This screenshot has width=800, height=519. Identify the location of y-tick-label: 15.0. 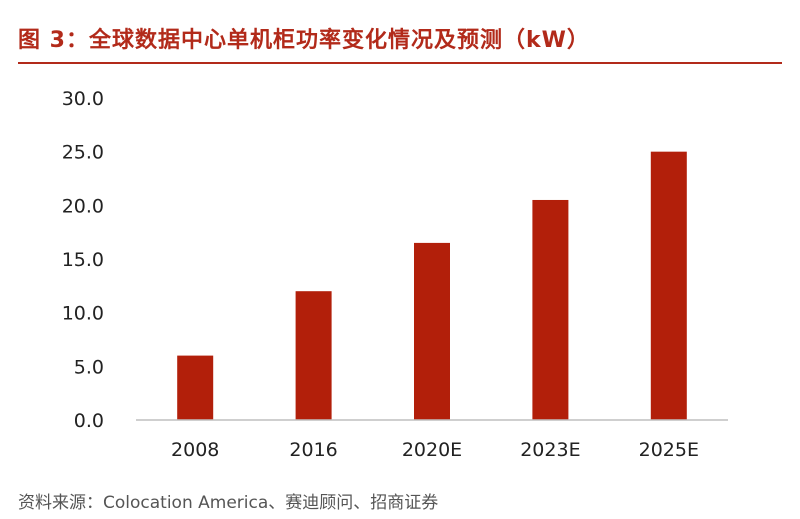
(83, 260).